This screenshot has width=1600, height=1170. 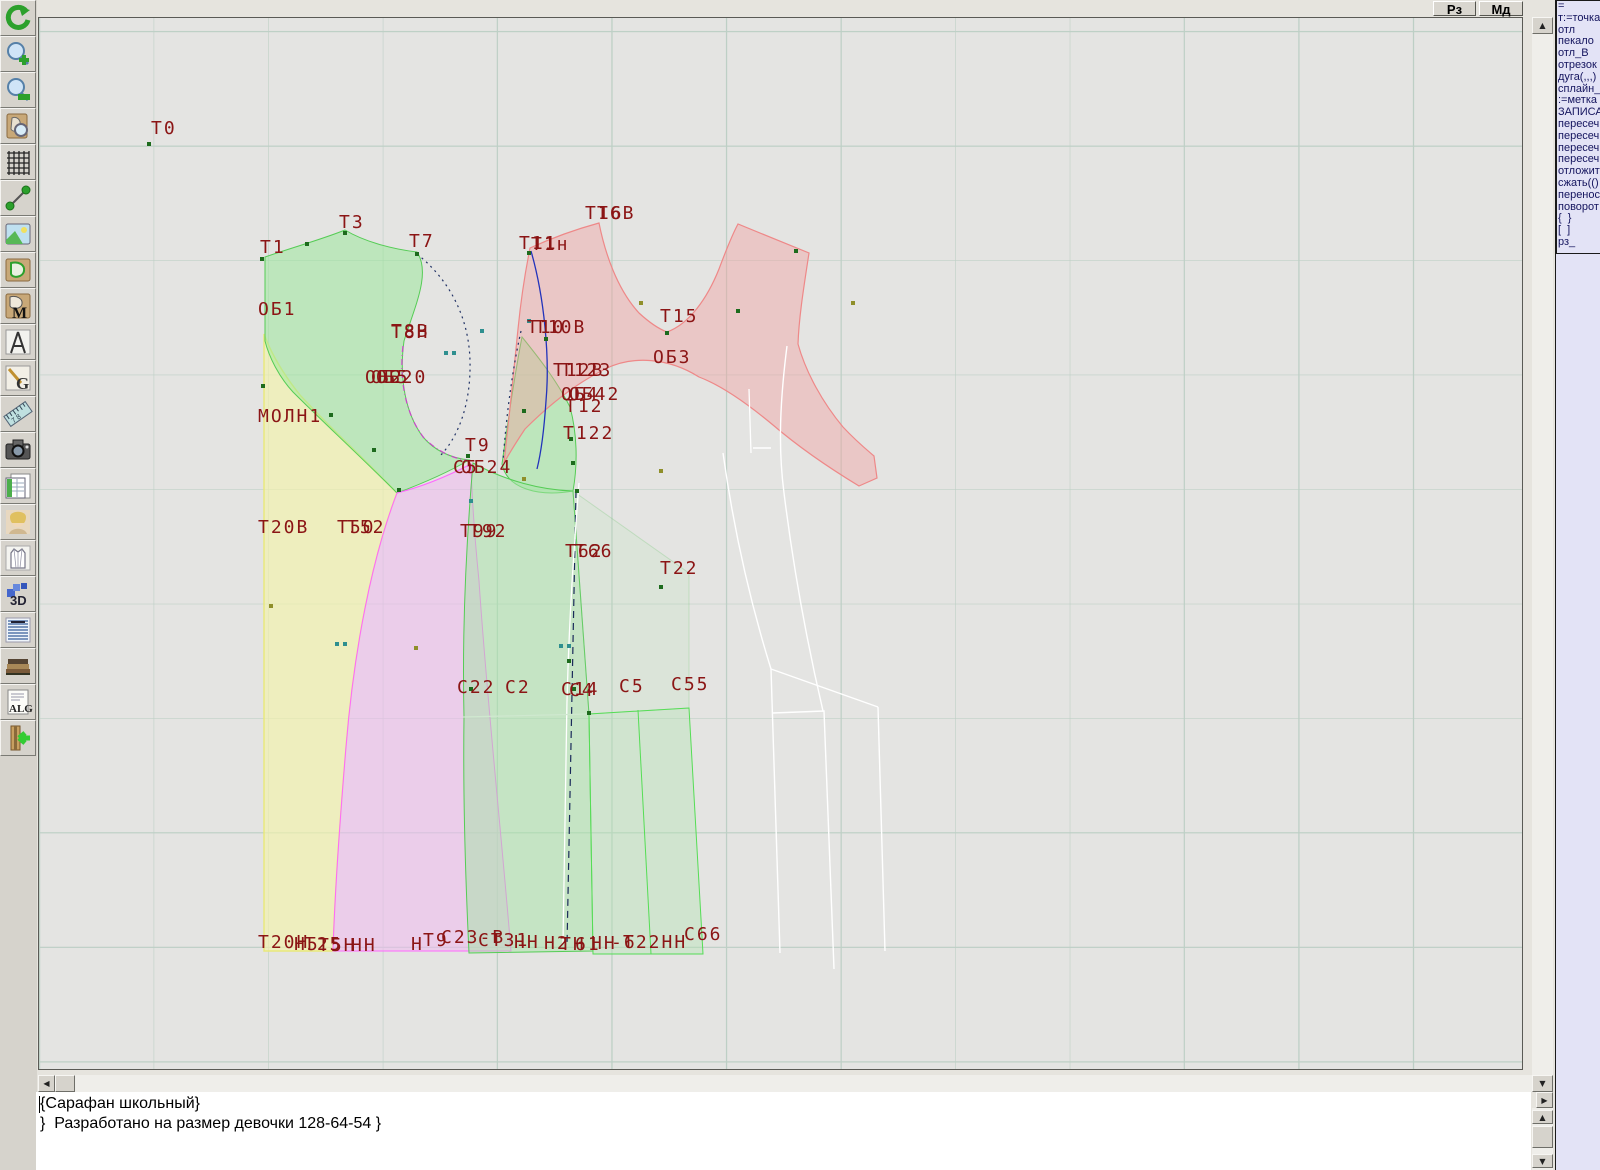 I want to click on photo-tool-button, so click(x=18, y=522).